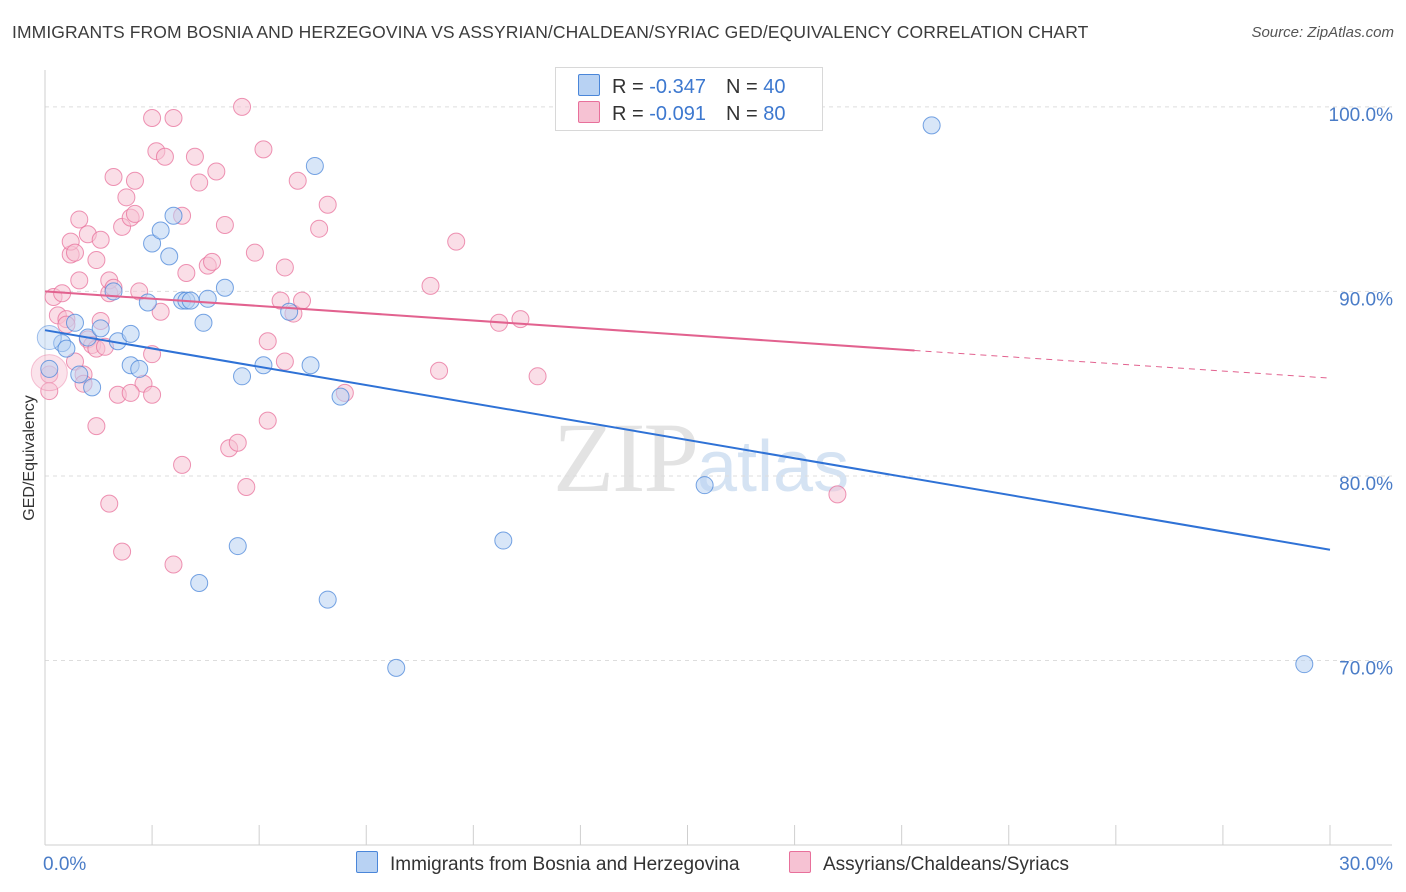  I want to click on watermark: ZIPatlas, so click(701, 457).